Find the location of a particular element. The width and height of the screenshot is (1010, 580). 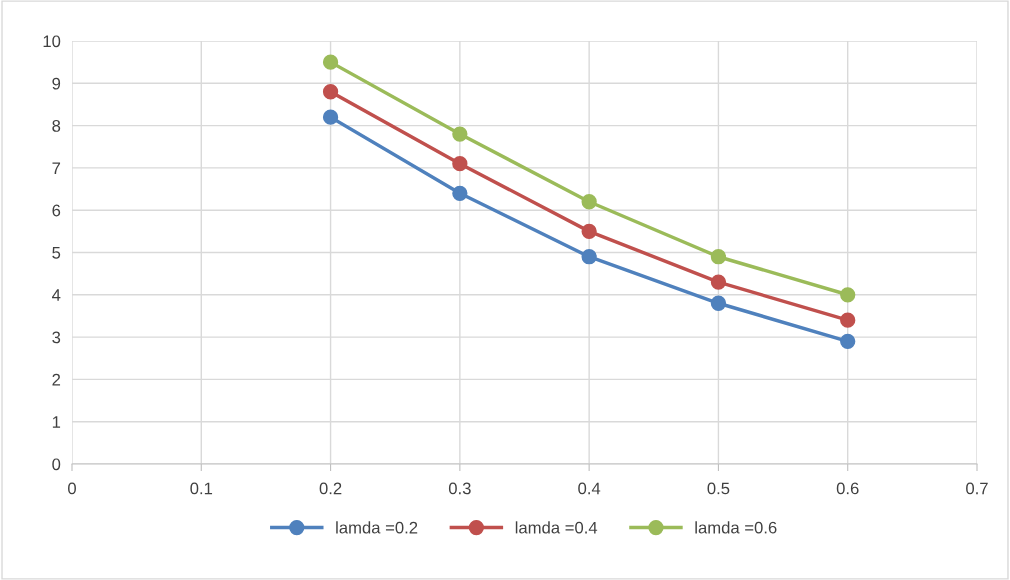

x-tick-label: 0.1 is located at coordinates (201, 488).